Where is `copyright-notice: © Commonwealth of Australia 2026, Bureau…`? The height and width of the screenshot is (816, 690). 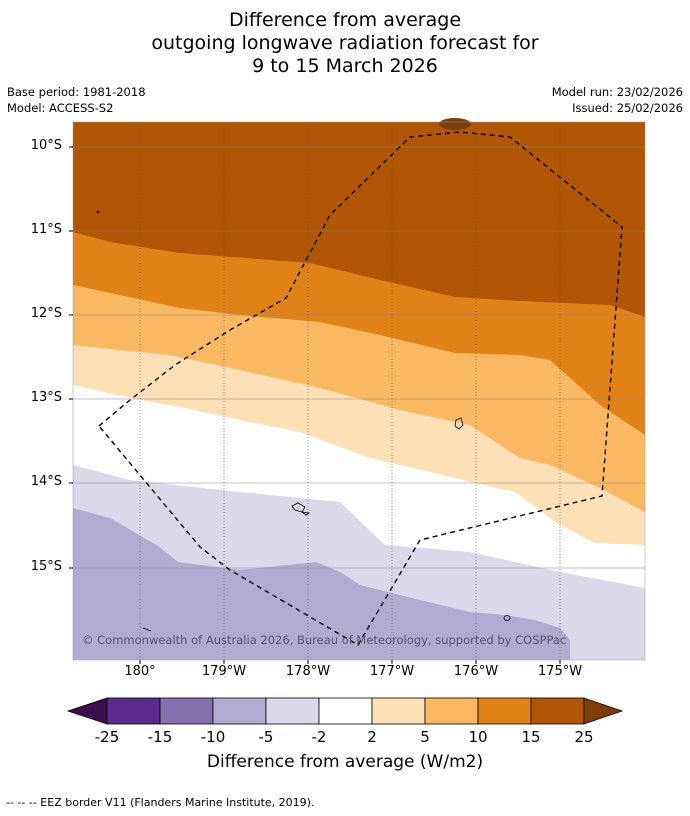 copyright-notice: © Commonwealth of Australia 2026, Bureau… is located at coordinates (324, 640).